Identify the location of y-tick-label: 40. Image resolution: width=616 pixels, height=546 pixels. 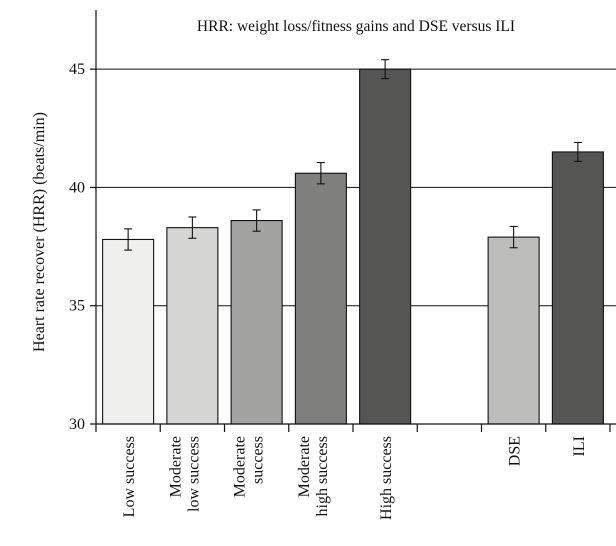
(77, 187).